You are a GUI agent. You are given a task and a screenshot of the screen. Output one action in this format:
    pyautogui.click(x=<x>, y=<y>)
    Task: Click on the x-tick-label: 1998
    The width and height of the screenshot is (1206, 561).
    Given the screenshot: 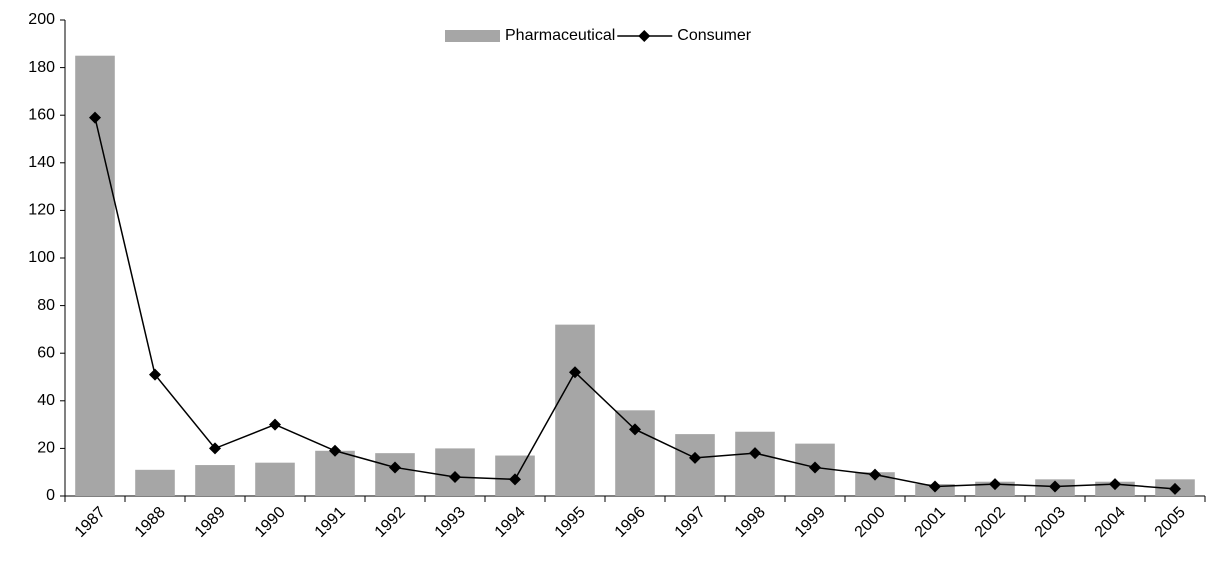 What is the action you would take?
    pyautogui.click(x=750, y=522)
    